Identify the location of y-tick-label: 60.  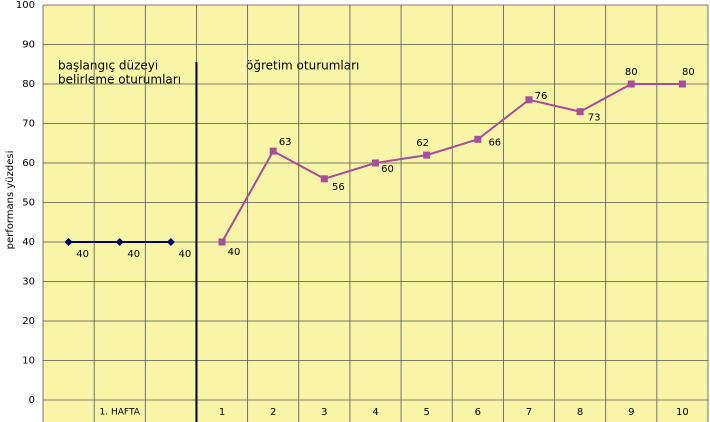
(28, 163).